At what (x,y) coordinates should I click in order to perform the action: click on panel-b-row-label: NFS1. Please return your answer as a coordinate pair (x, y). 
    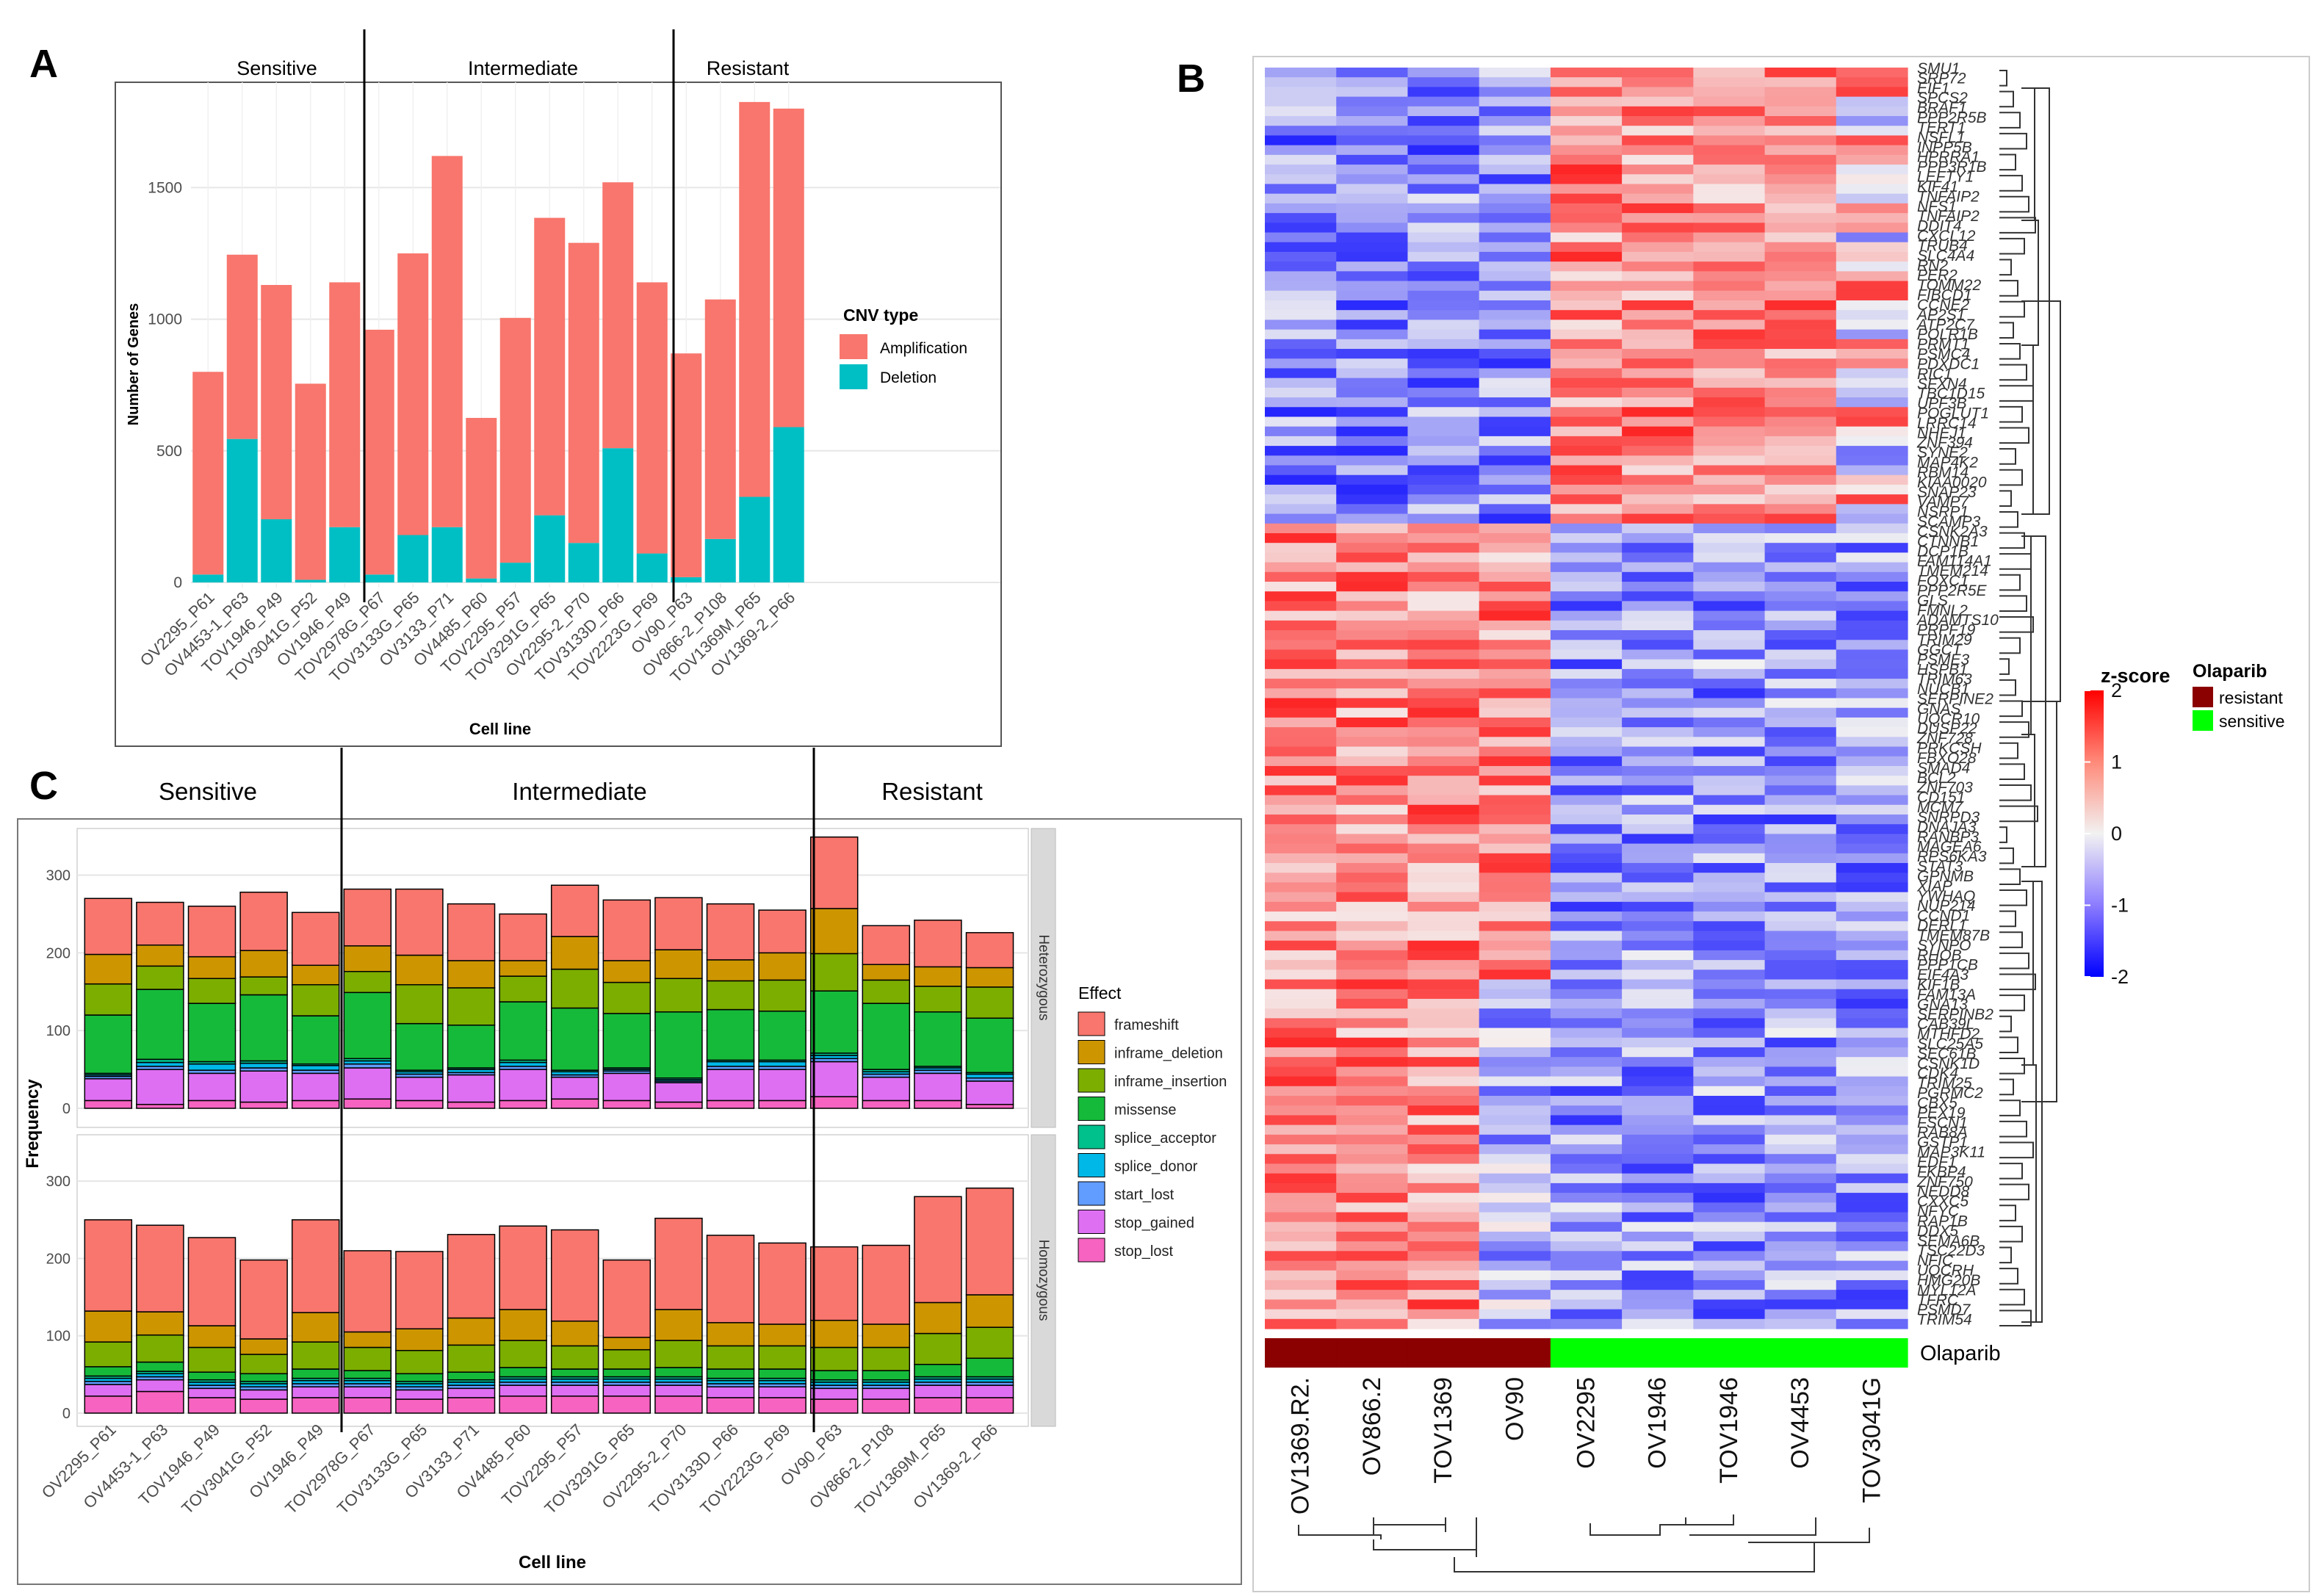
    Looking at the image, I should click on (1937, 206).